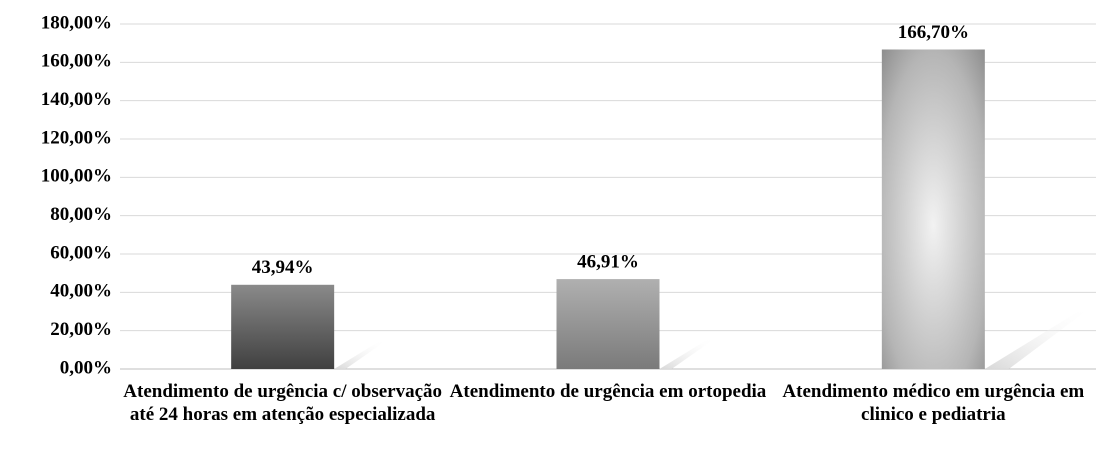 This screenshot has height=462, width=1096. I want to click on y-tick-label: 80,00%, so click(81, 214).